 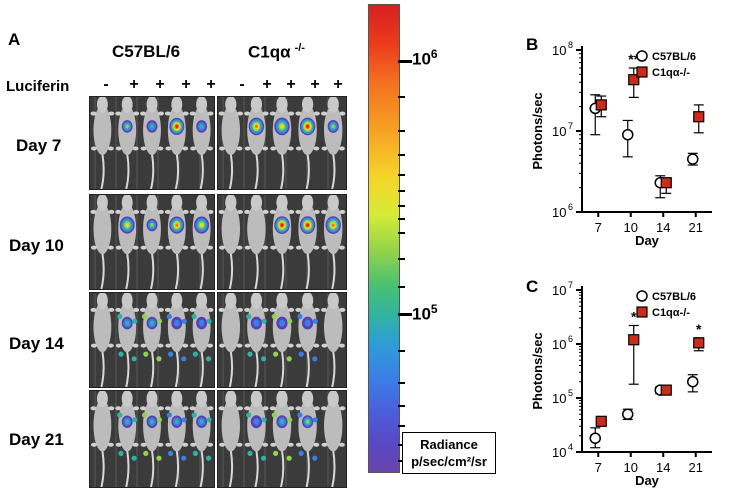 I want to click on radiance-units: p/sec/cm²/sr, so click(x=449, y=461).